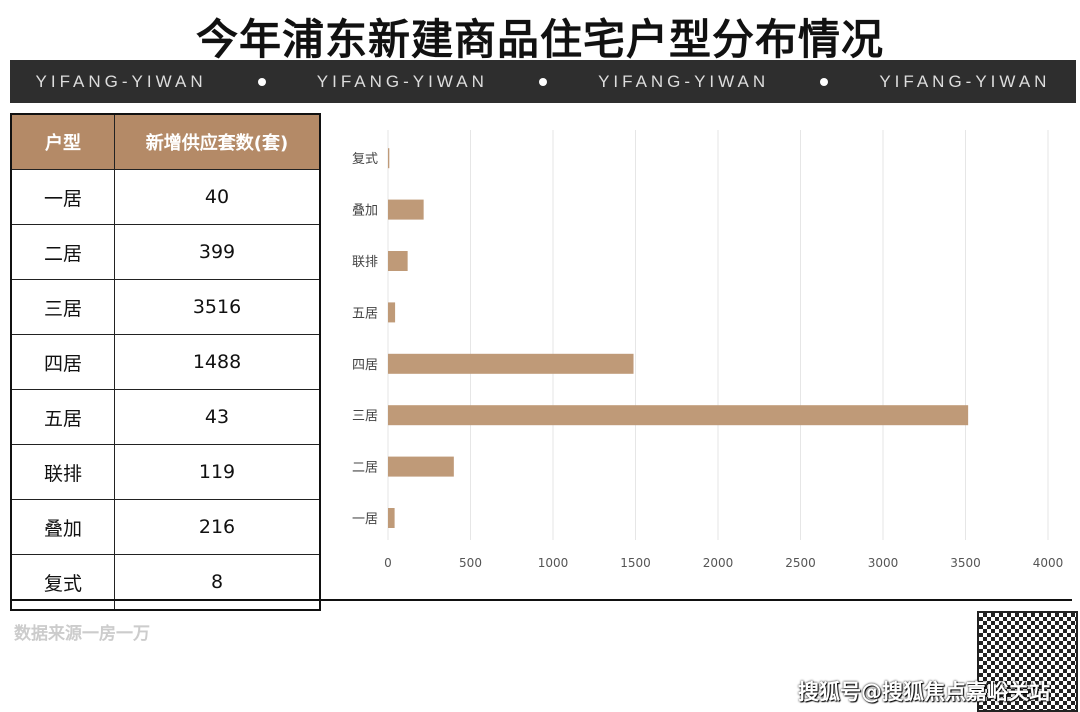 Image resolution: width=1080 pixels, height=712 pixels. What do you see at coordinates (217, 307) in the screenshot?
I see `supply-count: 3516` at bounding box center [217, 307].